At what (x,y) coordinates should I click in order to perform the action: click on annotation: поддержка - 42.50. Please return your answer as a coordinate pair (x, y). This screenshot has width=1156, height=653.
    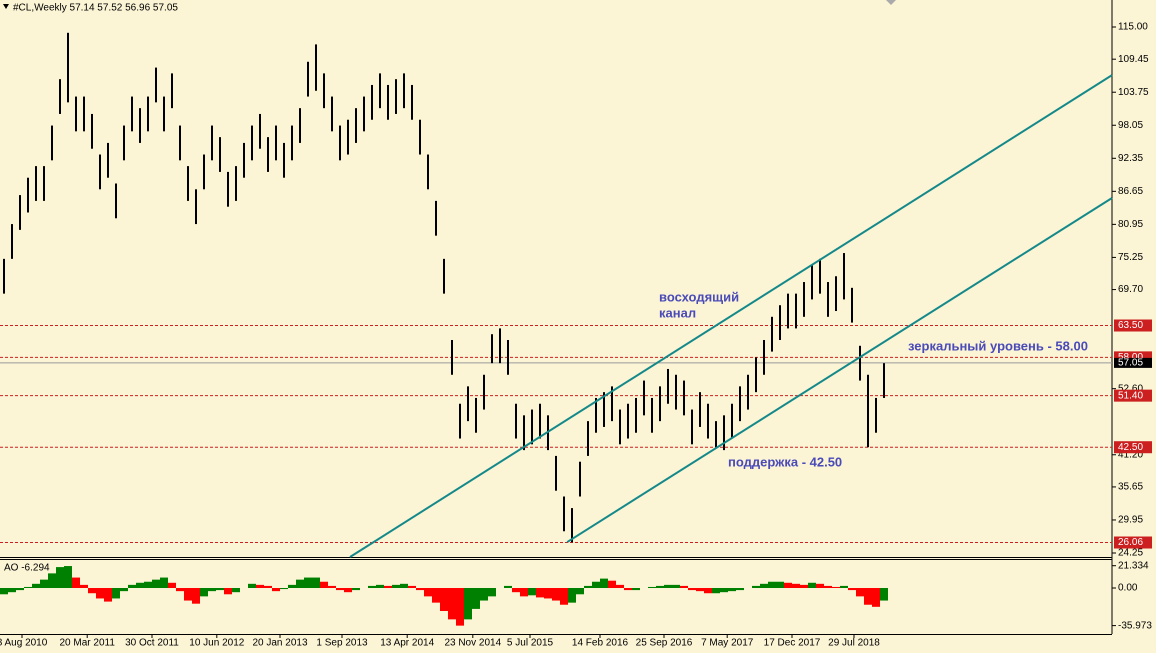
    Looking at the image, I should click on (785, 461).